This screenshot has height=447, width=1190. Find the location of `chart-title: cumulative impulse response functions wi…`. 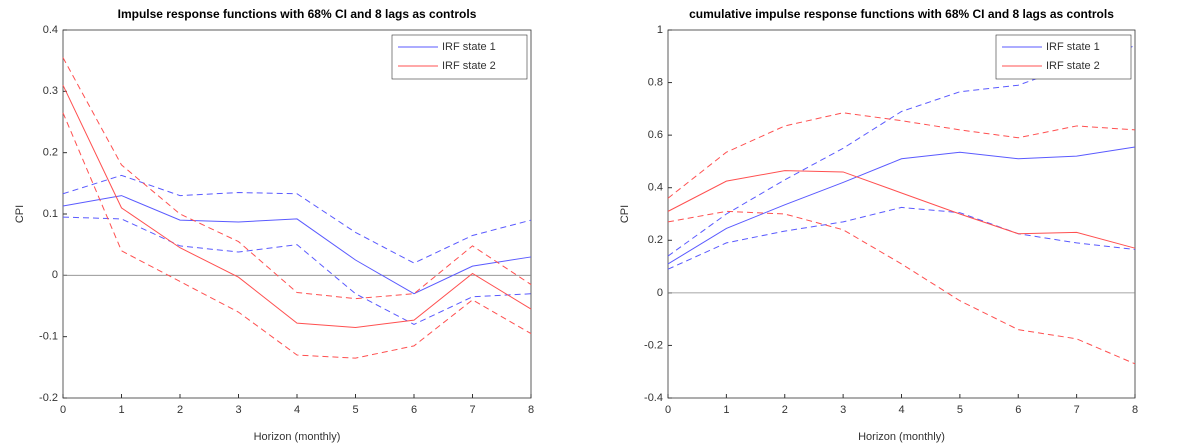

chart-title: cumulative impulse response functions wi… is located at coordinates (901, 14).